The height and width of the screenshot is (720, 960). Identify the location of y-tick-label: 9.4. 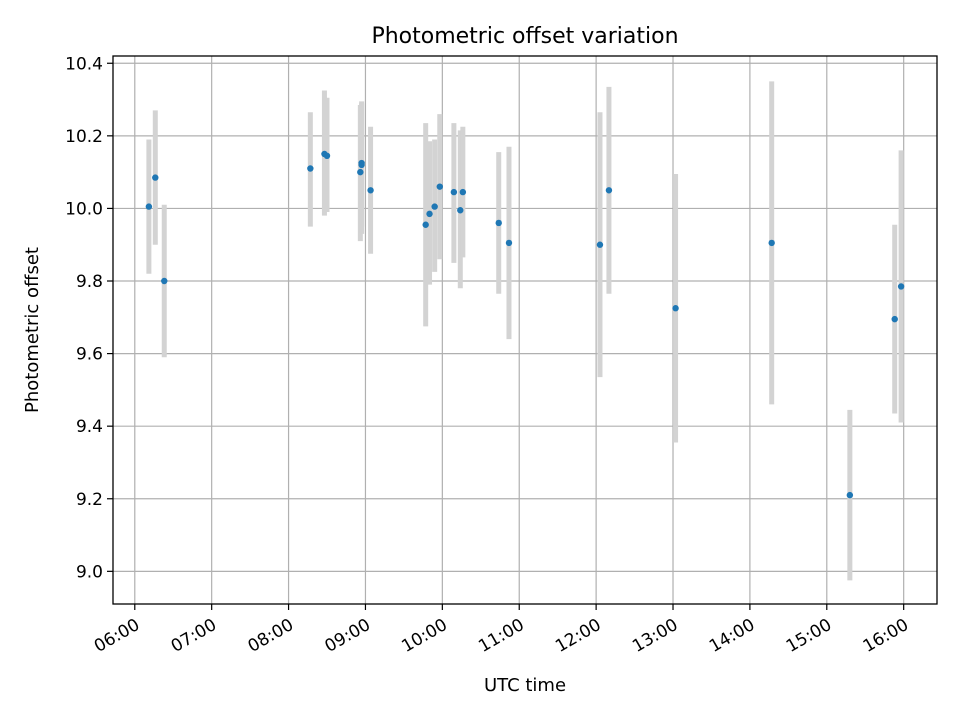
(89, 427).